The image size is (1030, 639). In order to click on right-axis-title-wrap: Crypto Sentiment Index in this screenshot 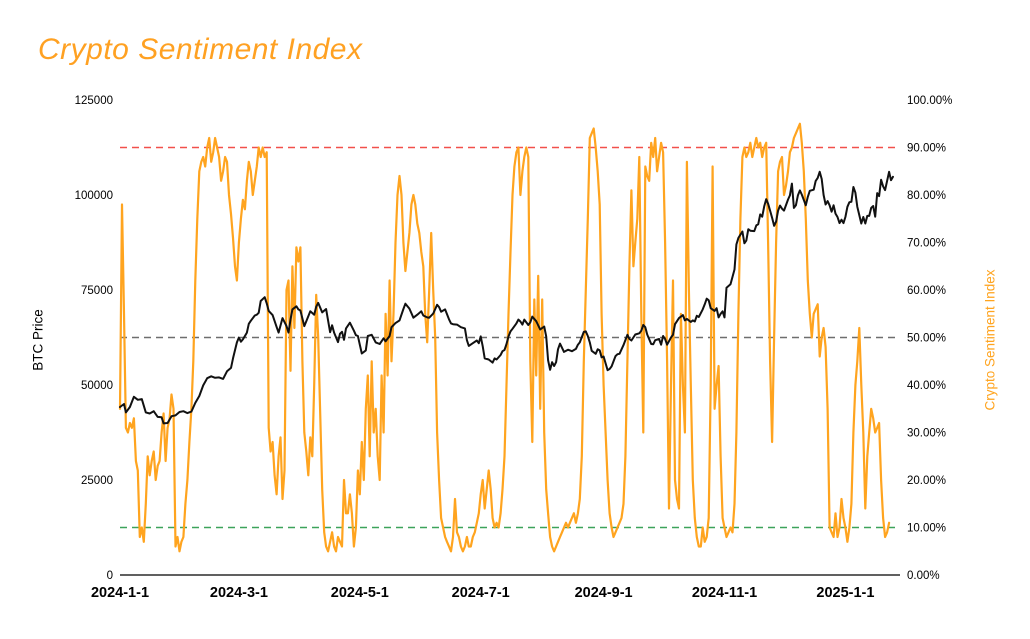, I will do `click(990, 340)`.